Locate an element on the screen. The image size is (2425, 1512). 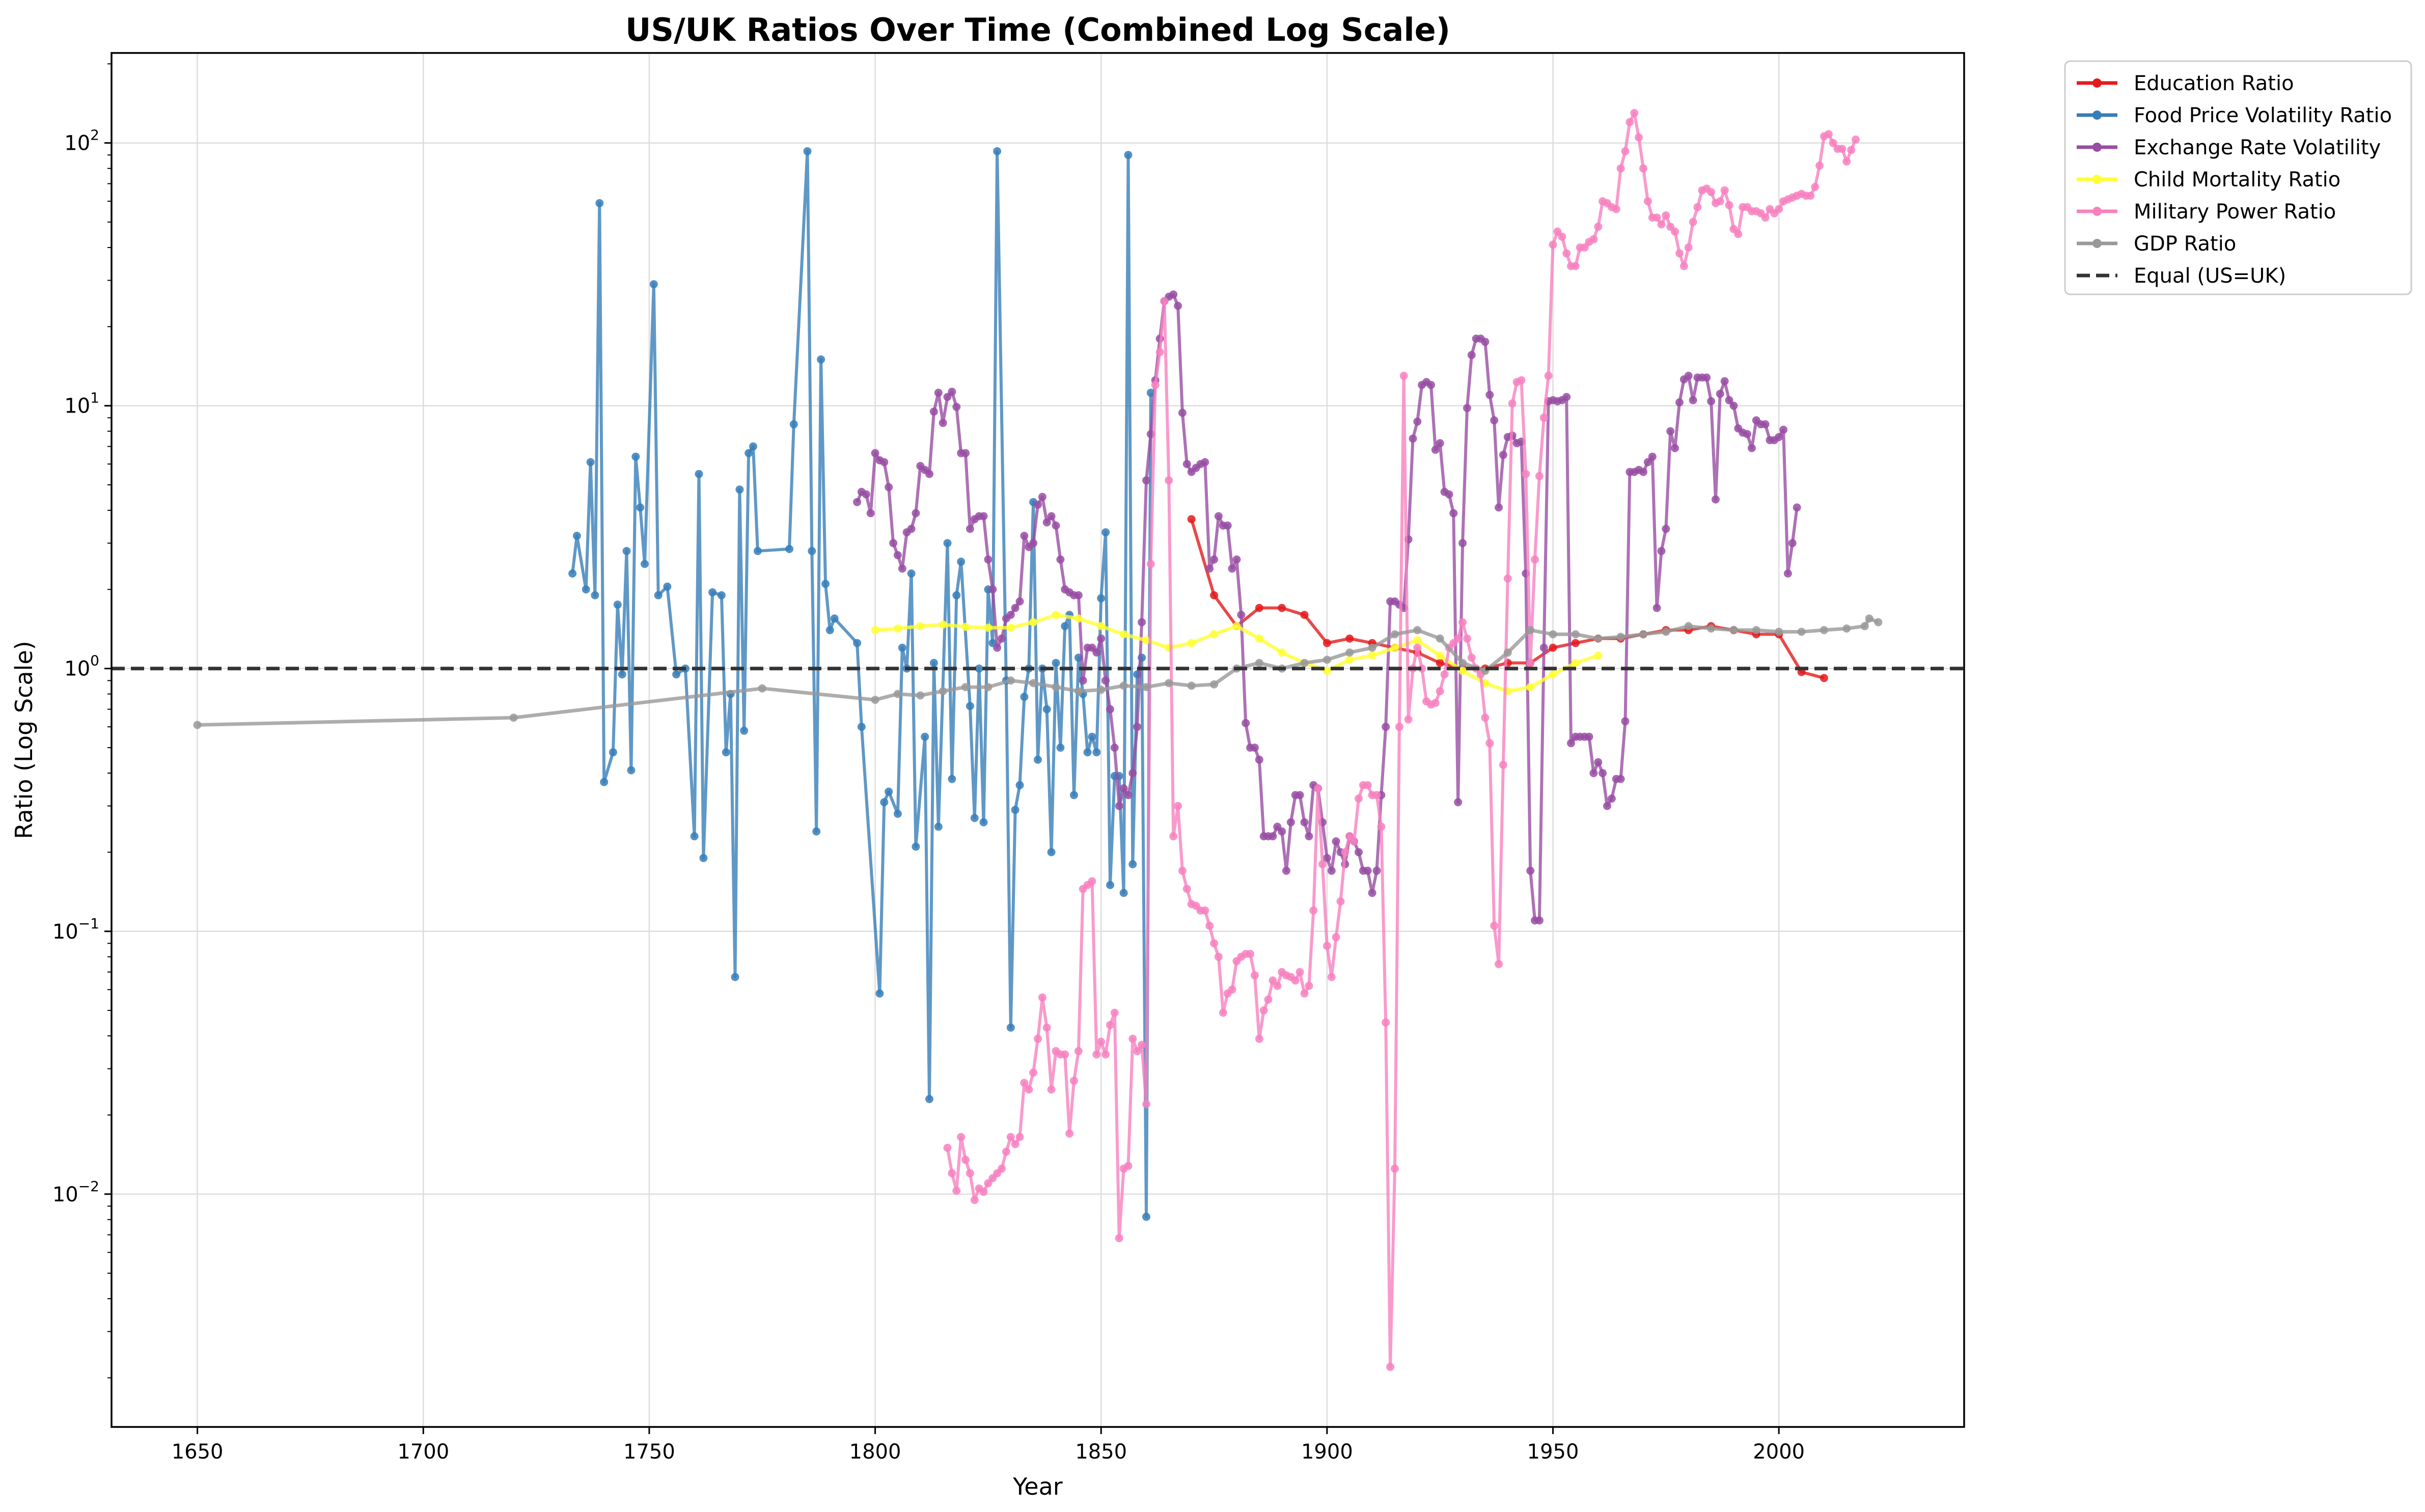
y-tick-label: 102 is located at coordinates (81, 141).